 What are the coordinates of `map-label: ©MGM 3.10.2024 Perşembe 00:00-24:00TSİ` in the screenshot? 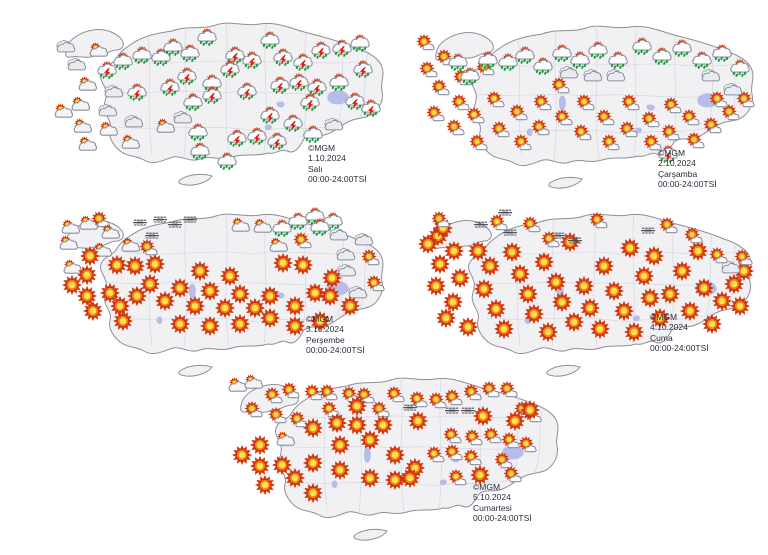 It's located at (335, 334).